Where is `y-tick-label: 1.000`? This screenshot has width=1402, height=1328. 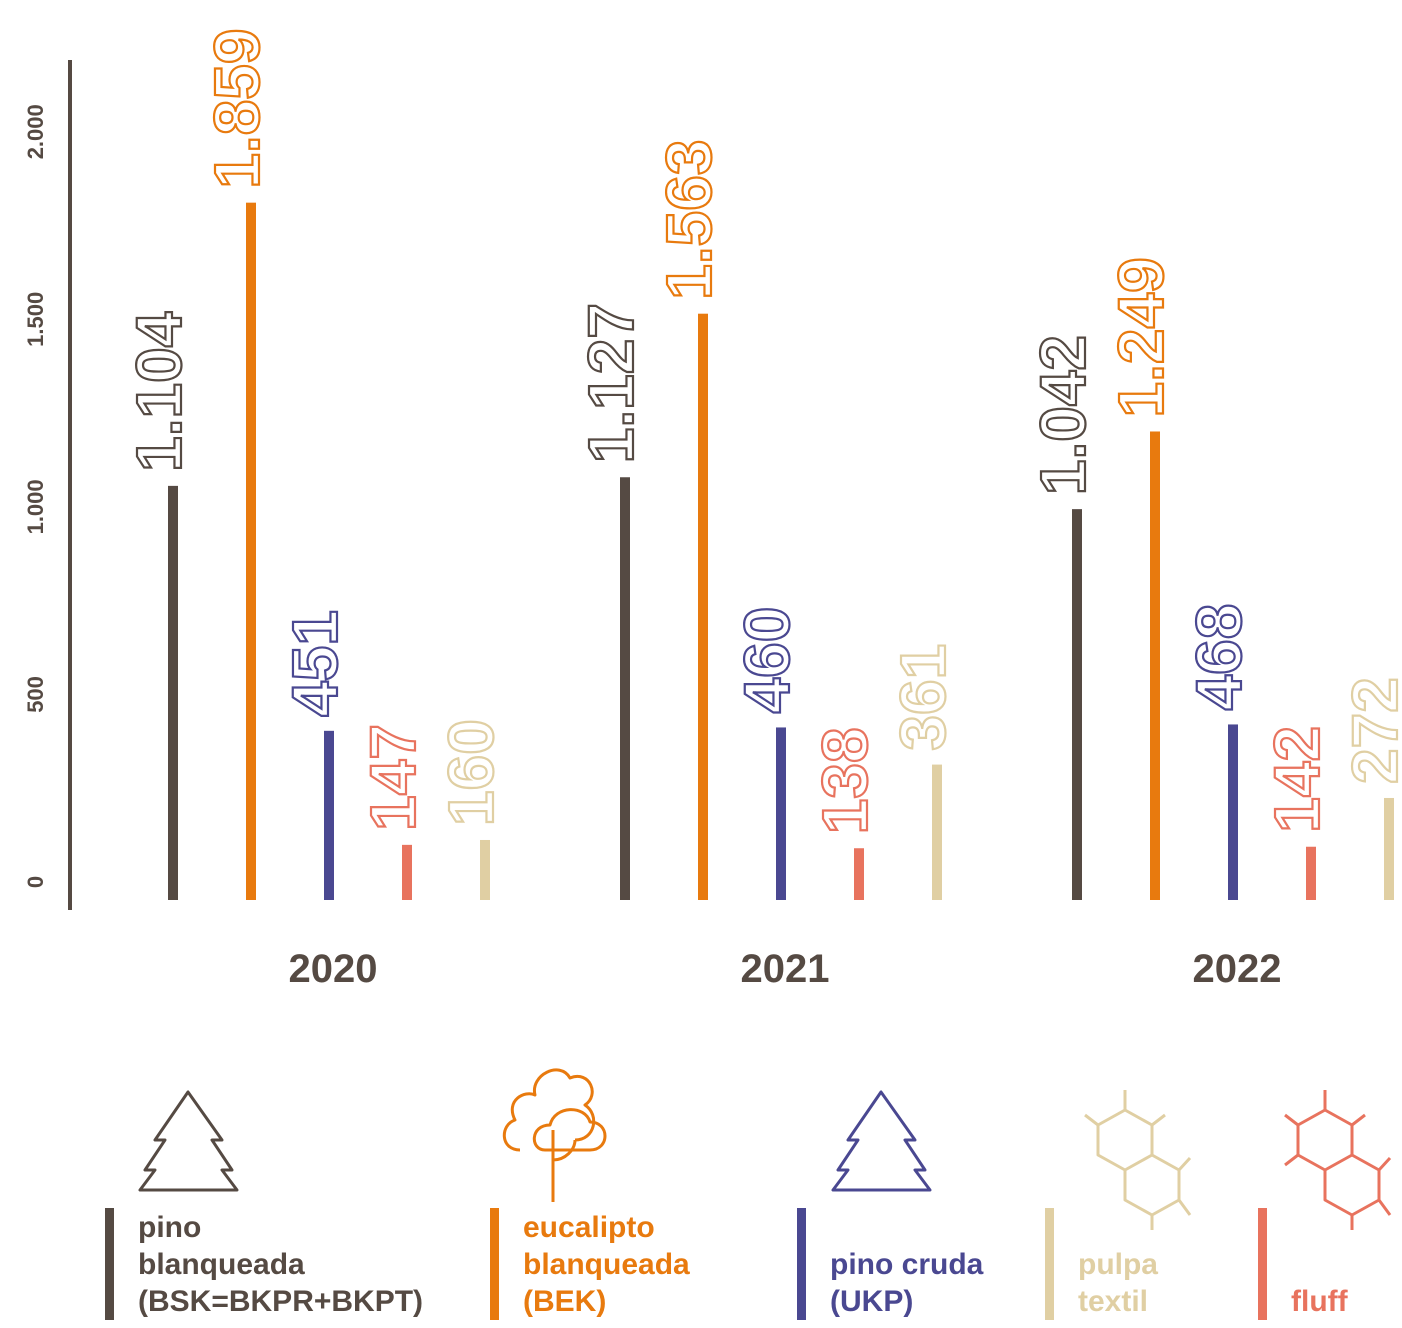
y-tick-label: 1.000 is located at coordinates (35, 506).